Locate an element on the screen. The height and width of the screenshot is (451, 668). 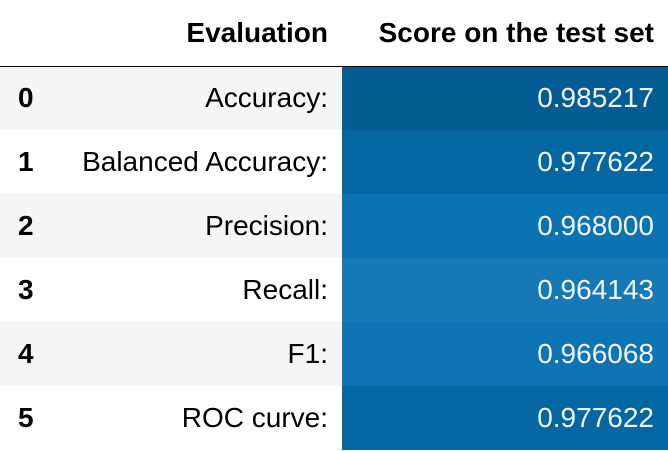
table-row: 4 F1: 0.966068 is located at coordinates (334, 354).